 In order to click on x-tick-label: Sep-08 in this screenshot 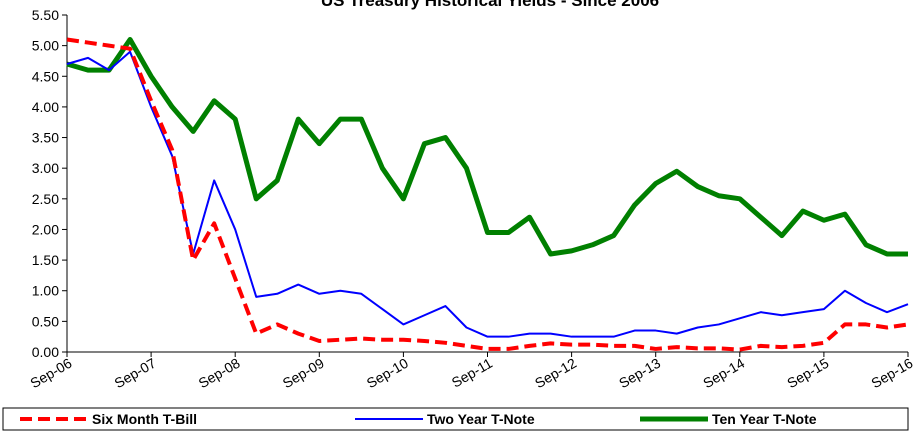, I will do `click(219, 373)`.